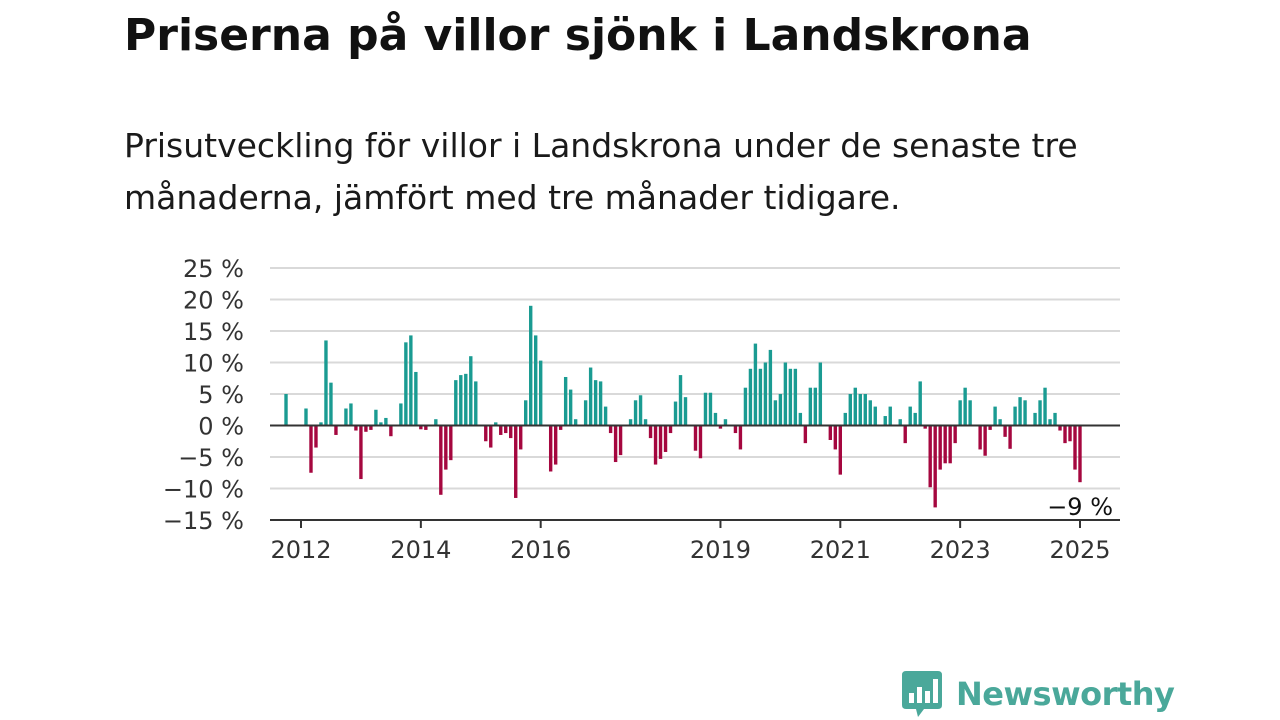 The width and height of the screenshot is (1280, 720). I want to click on y-tick-label: −5 %, so click(211, 458).